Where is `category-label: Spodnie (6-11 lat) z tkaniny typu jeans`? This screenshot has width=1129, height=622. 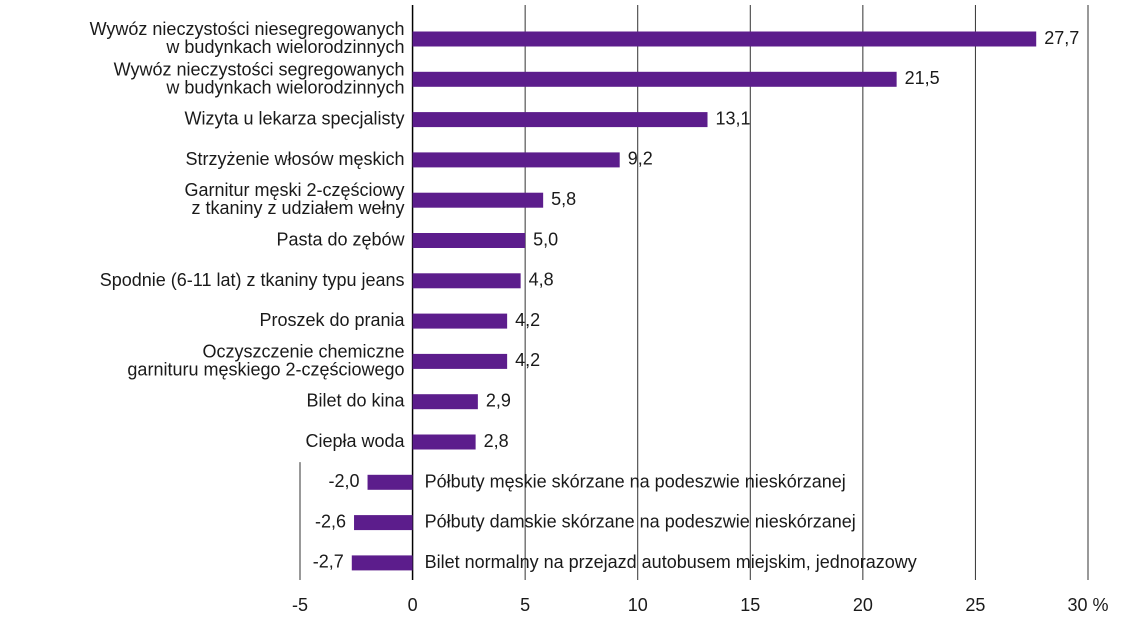 category-label: Spodnie (6-11 lat) z tkaniny typu jeans is located at coordinates (252, 280).